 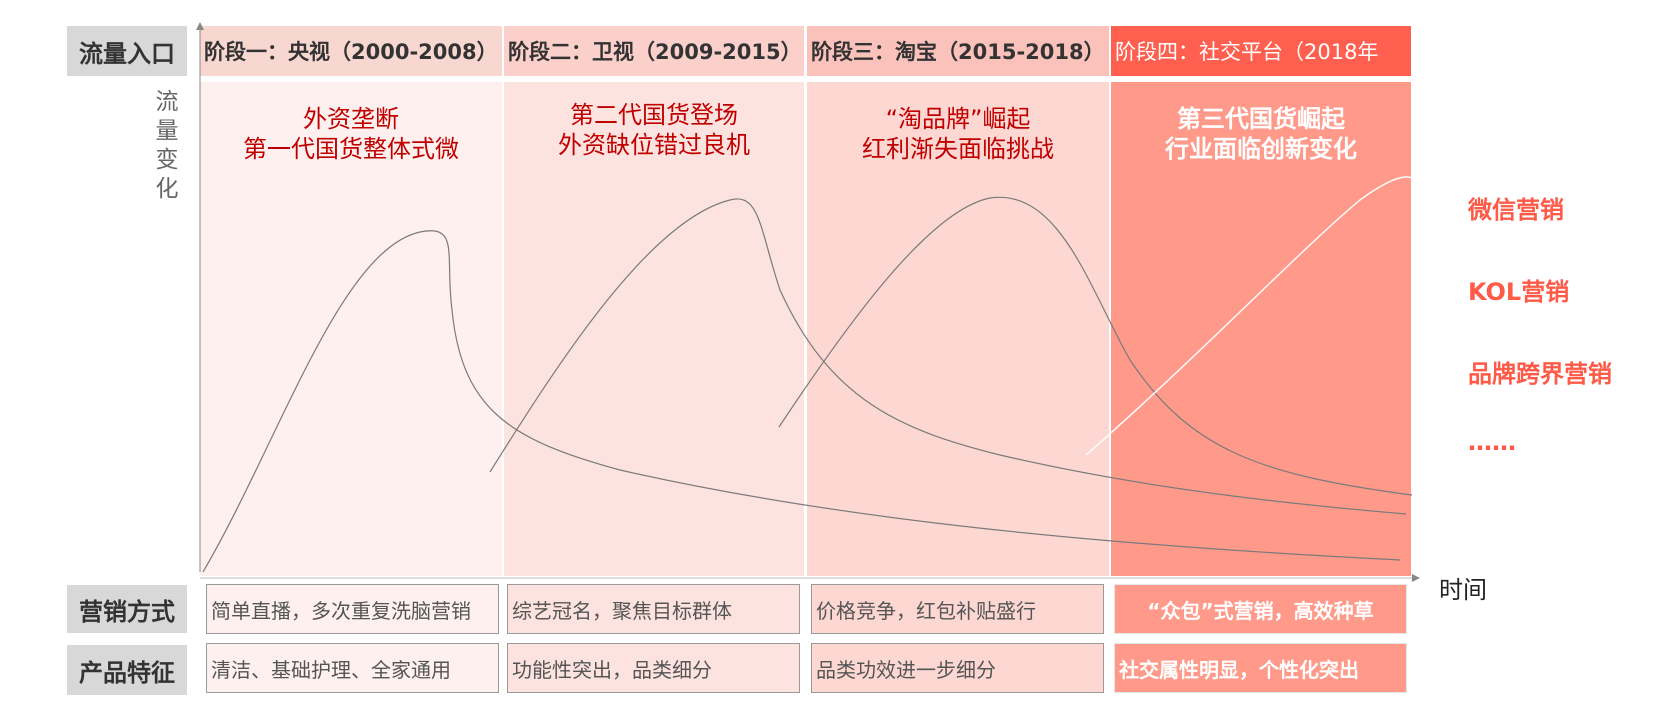 What do you see at coordinates (167, 146) in the screenshot?
I see `y-axis-label: 流 量 变 化` at bounding box center [167, 146].